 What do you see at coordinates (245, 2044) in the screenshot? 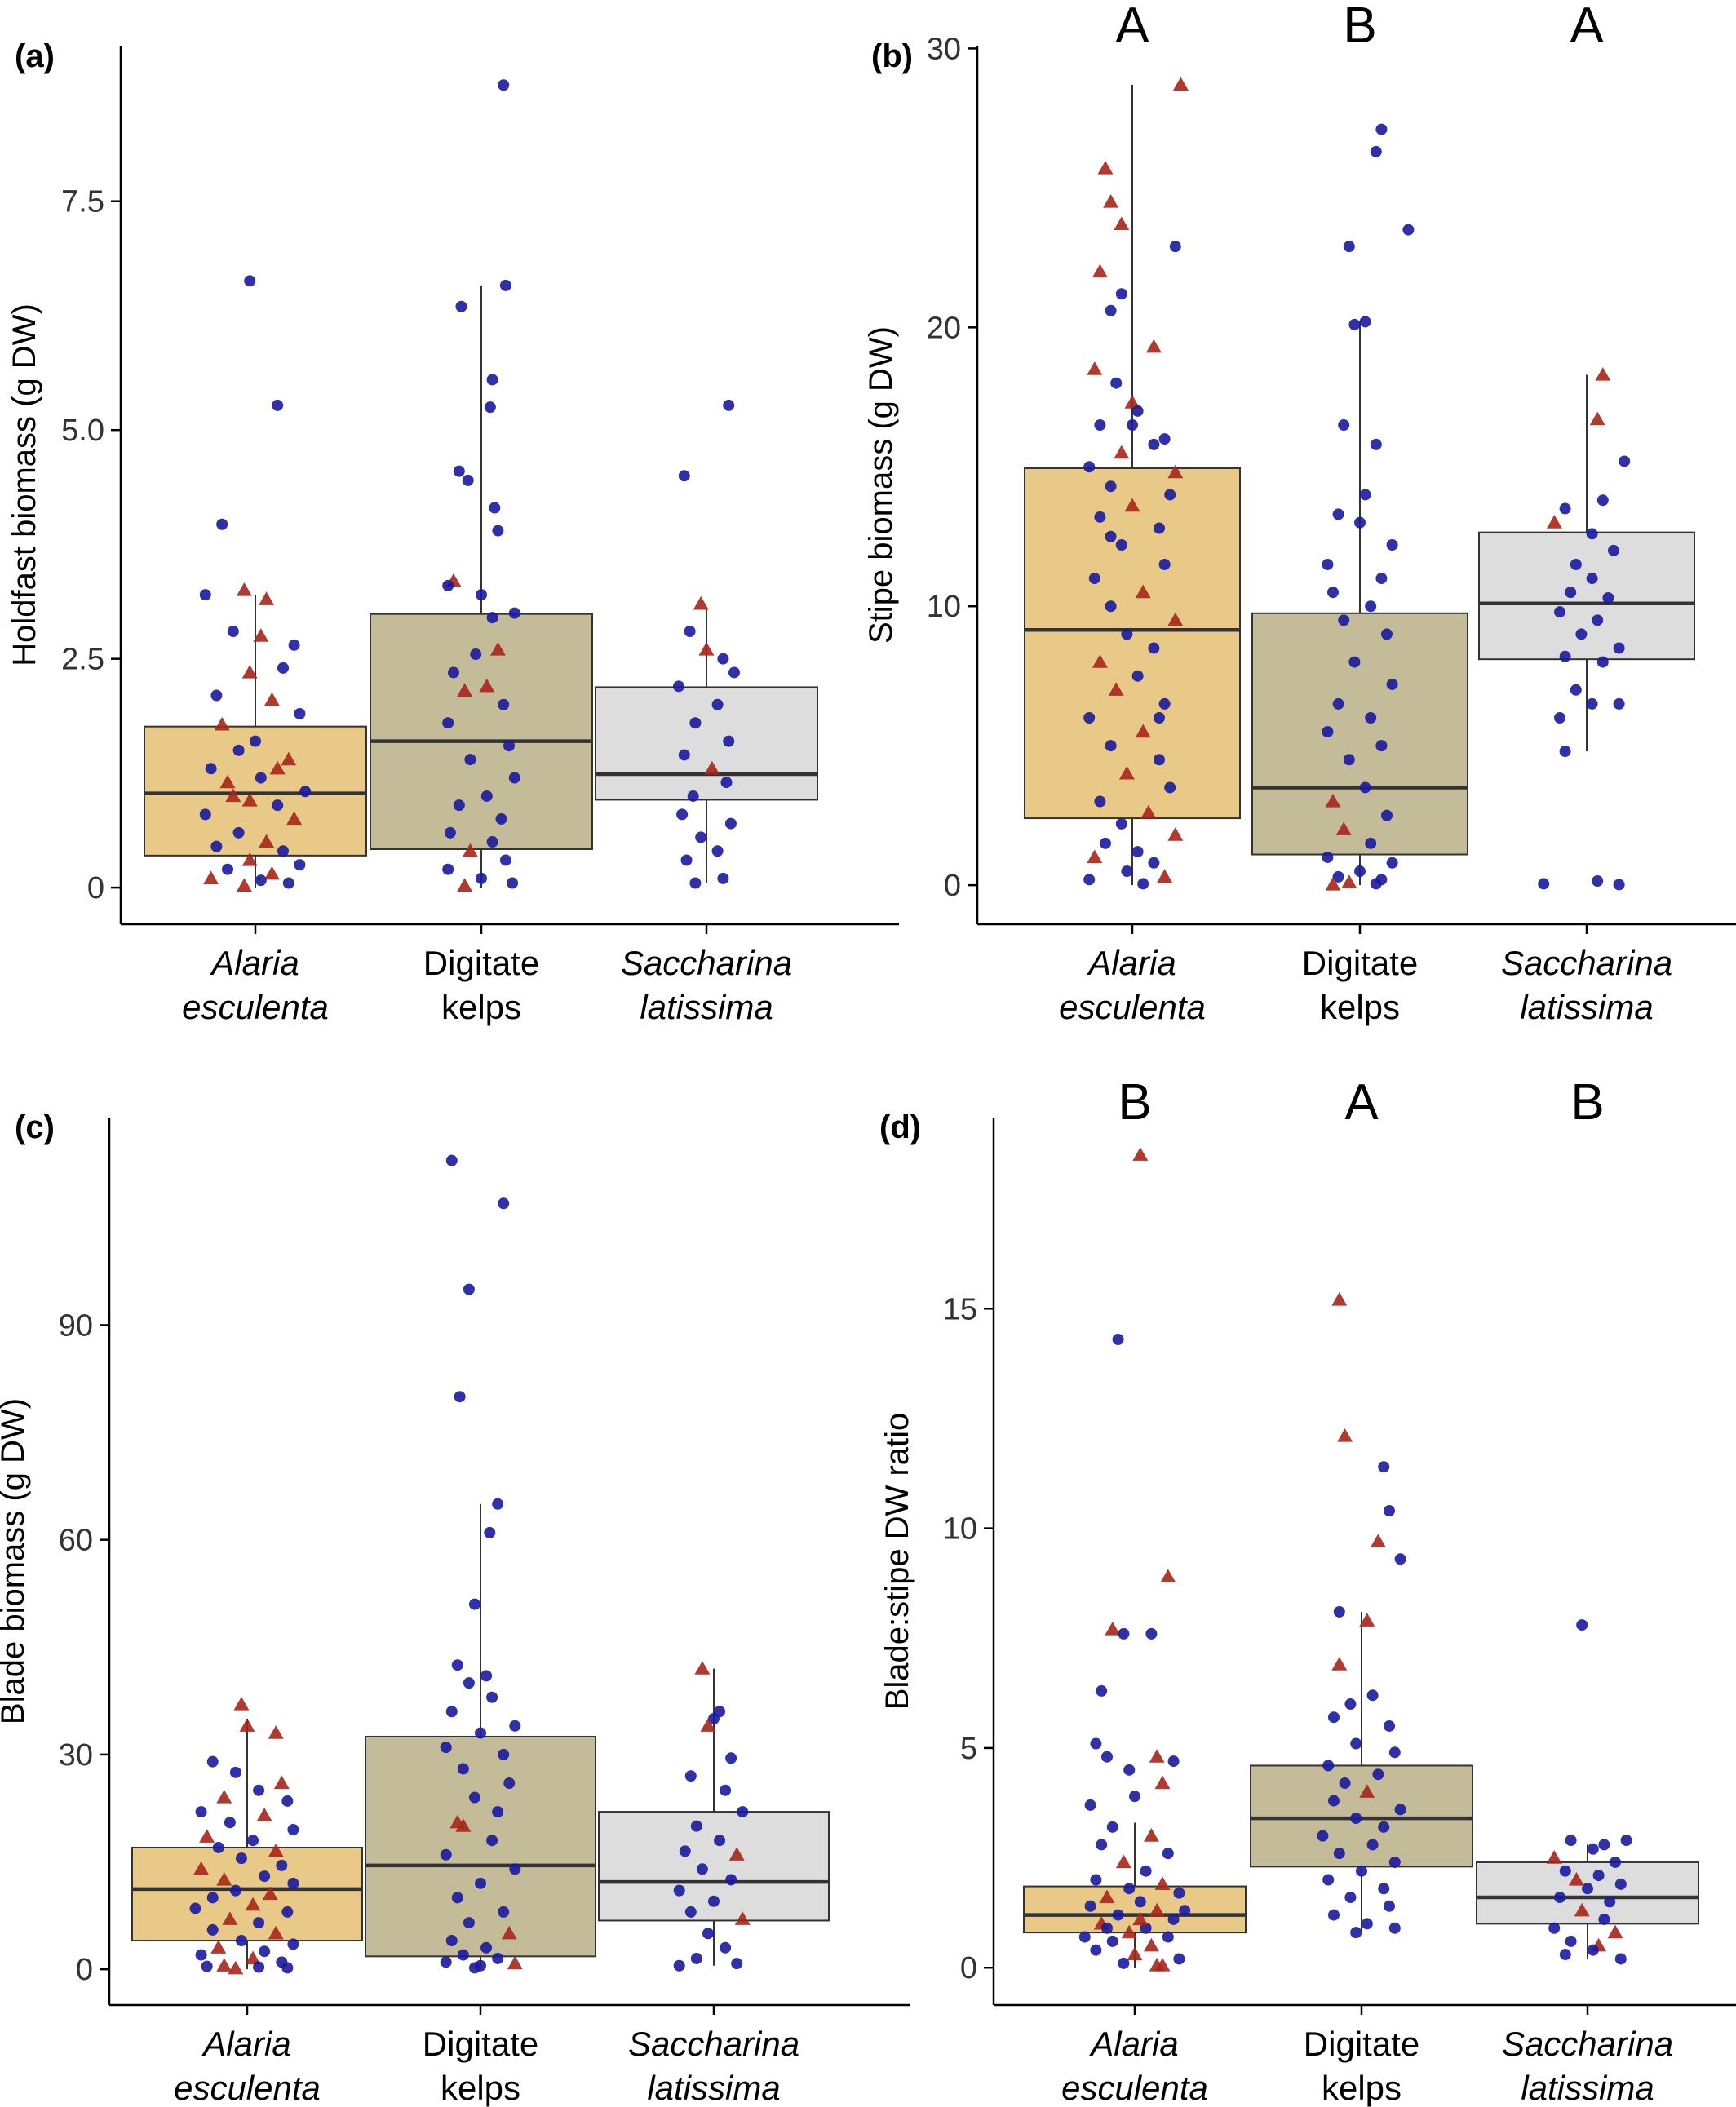
I see `x-tick-label-line1: Alaria` at bounding box center [245, 2044].